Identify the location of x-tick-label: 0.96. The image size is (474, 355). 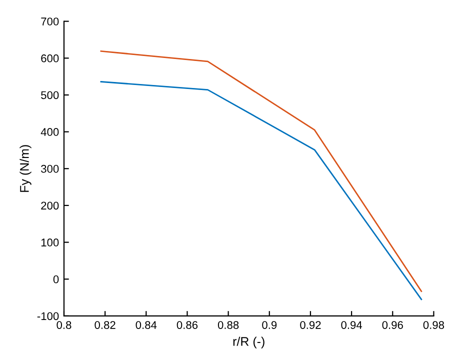
(392, 325).